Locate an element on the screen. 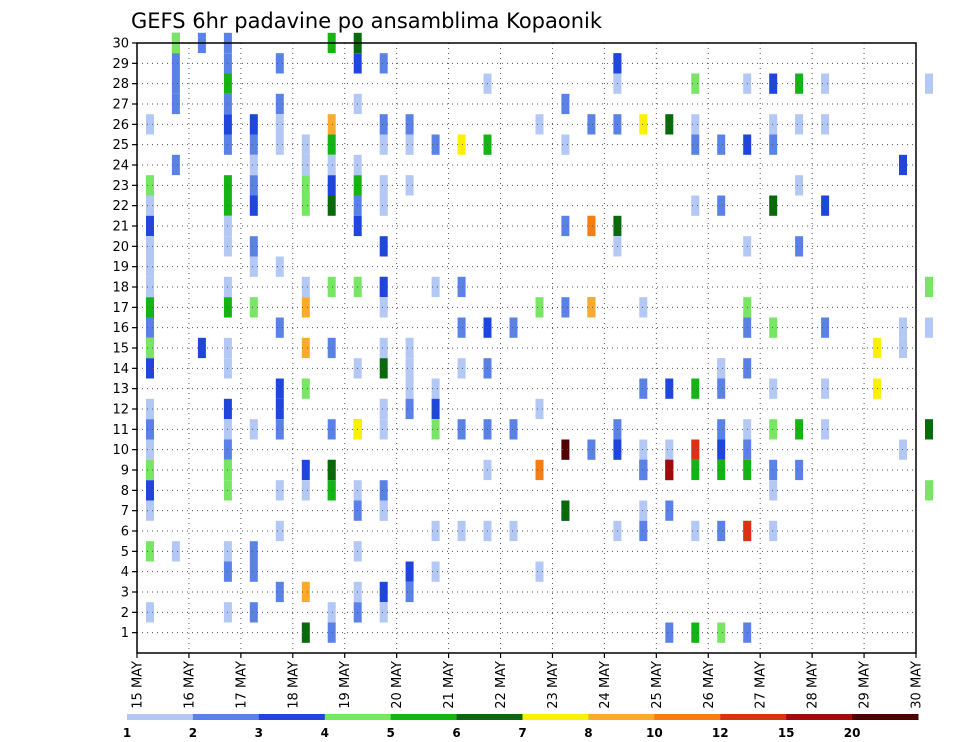  y-tick-label: 13 is located at coordinates (120, 389).